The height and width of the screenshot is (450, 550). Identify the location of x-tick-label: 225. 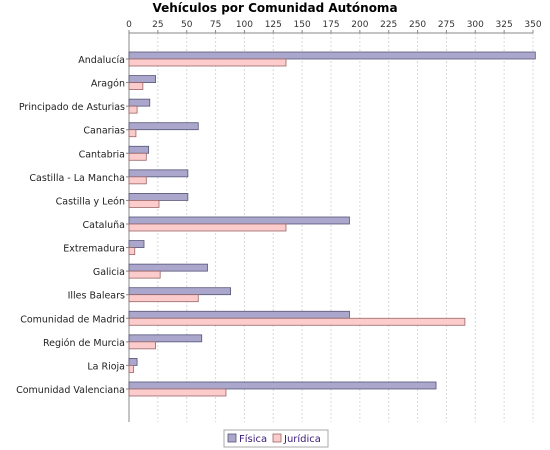
(388, 25).